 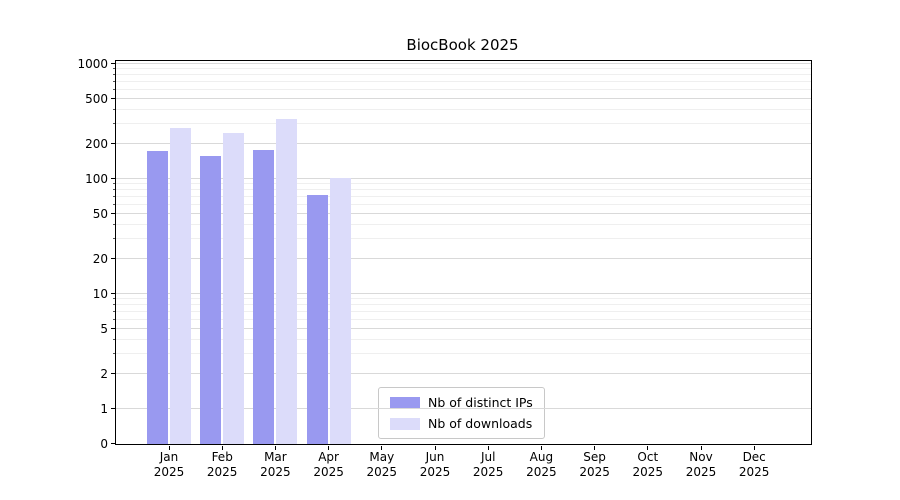 I want to click on x-tick-label: Feb 2025, so click(x=222, y=465).